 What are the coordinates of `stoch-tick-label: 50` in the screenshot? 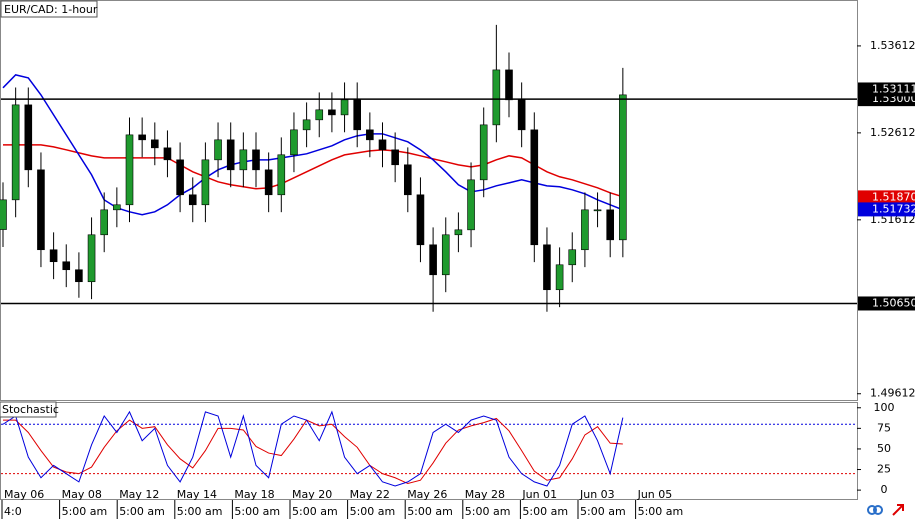 It's located at (884, 448).